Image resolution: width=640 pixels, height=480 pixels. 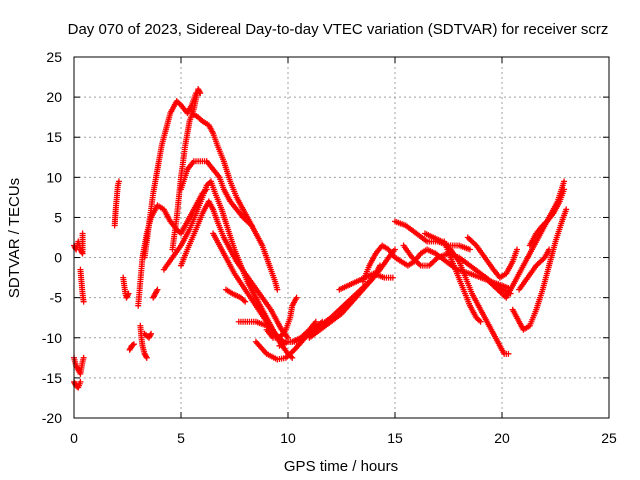 I want to click on series-arc-l, so click(x=170, y=175).